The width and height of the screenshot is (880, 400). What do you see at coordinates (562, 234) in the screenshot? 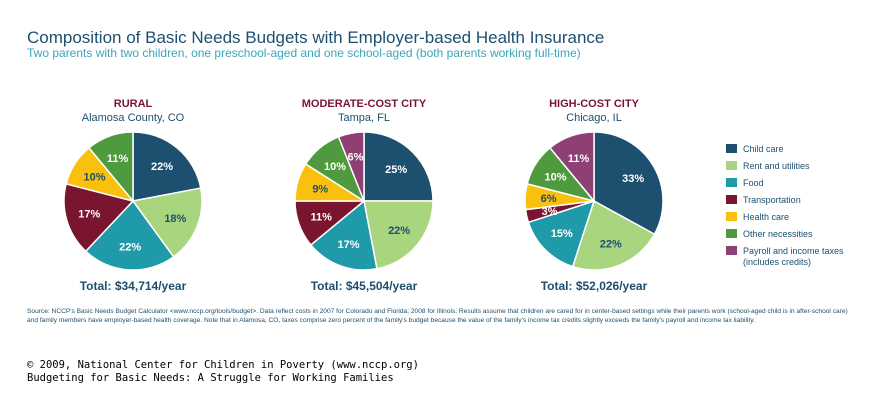
I see `pie-label: 15%` at bounding box center [562, 234].